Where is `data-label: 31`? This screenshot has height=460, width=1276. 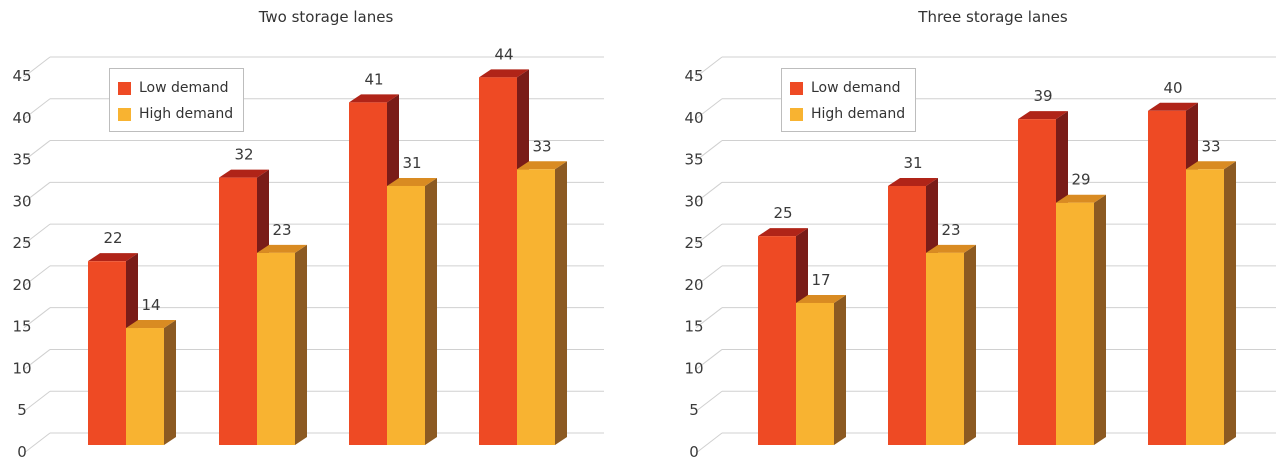 data-label: 31 is located at coordinates (411, 163).